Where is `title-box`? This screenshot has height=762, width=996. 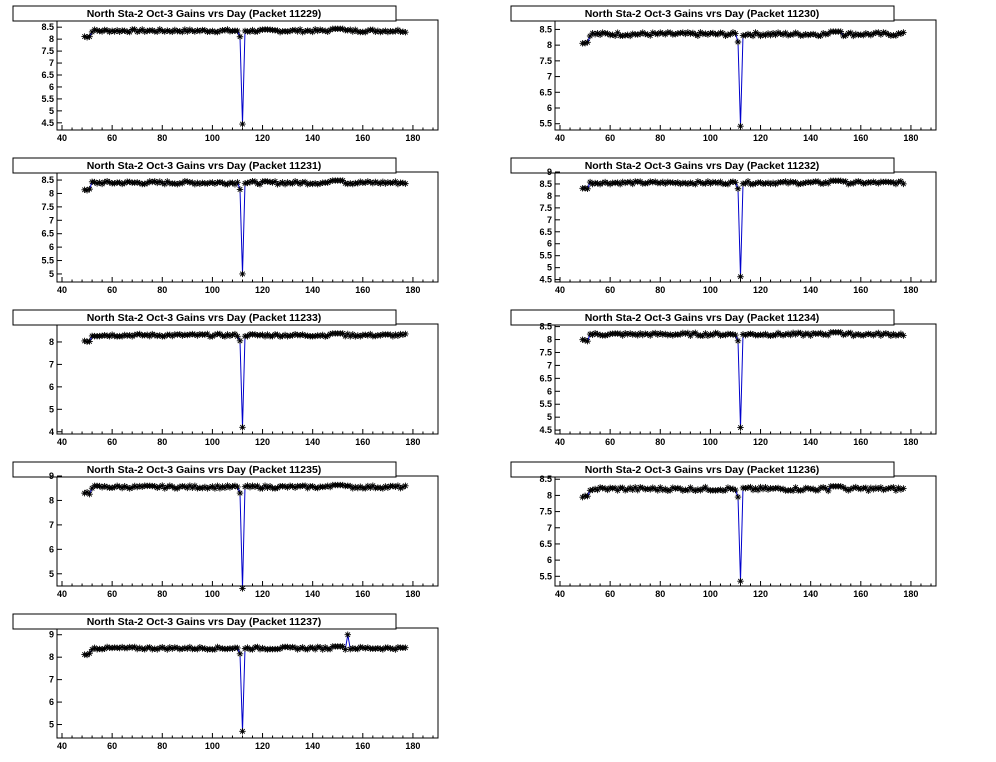
title-box is located at coordinates (702, 317).